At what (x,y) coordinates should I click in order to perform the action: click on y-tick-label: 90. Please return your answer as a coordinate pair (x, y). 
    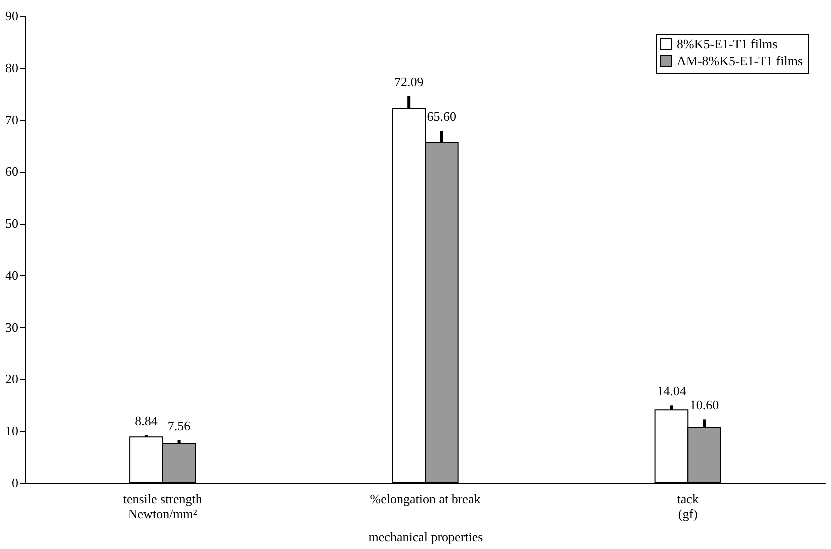
    Looking at the image, I should click on (12, 16).